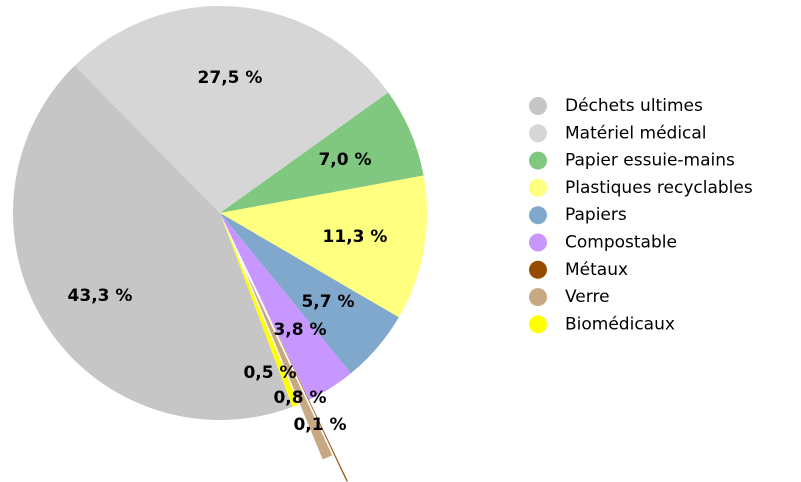  I want to click on legend-label: Compostable, so click(621, 243).